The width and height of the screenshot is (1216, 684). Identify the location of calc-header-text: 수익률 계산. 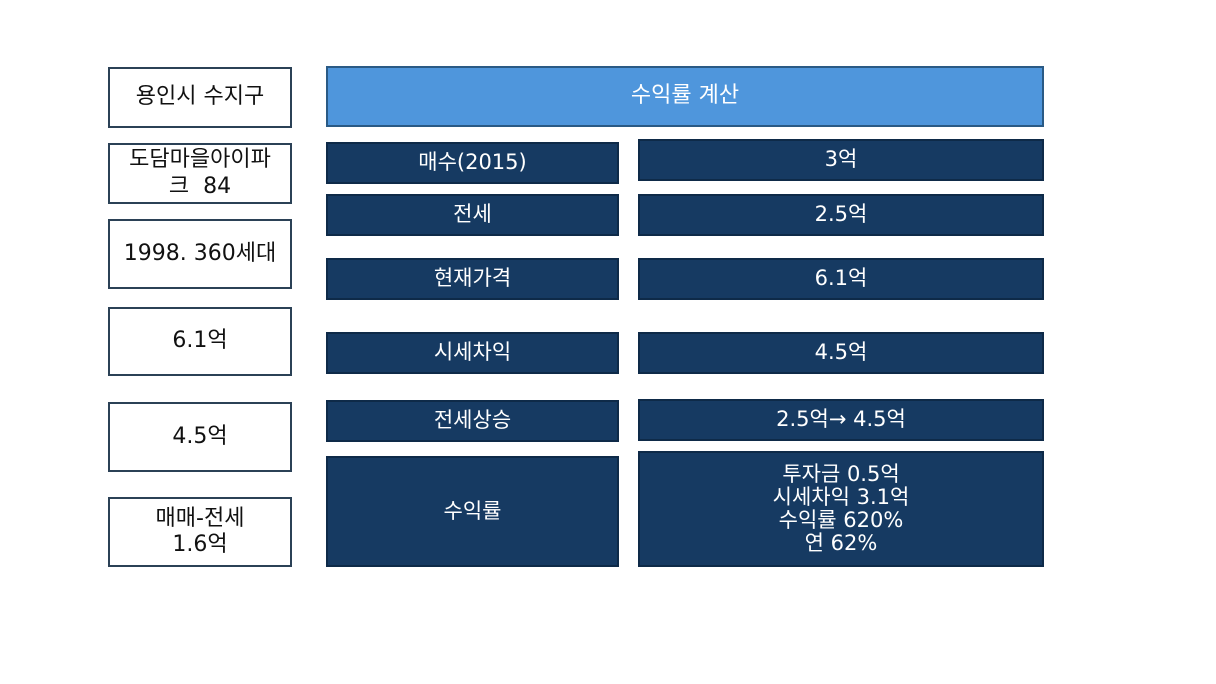
(685, 96).